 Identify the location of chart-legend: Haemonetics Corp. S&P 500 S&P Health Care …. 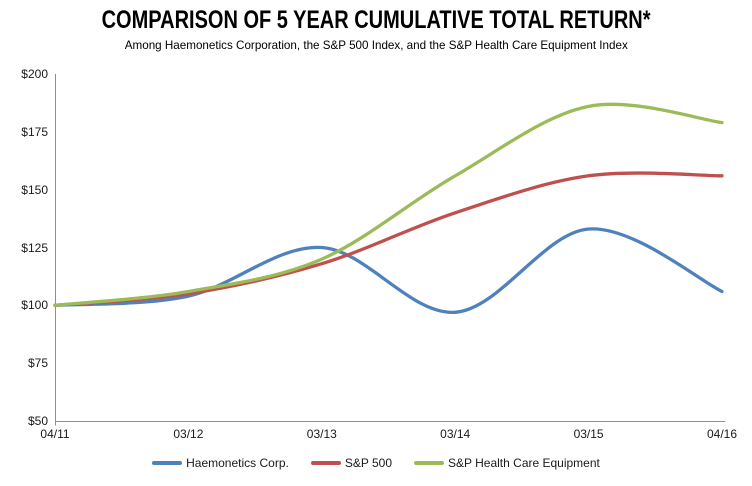
(376, 463).